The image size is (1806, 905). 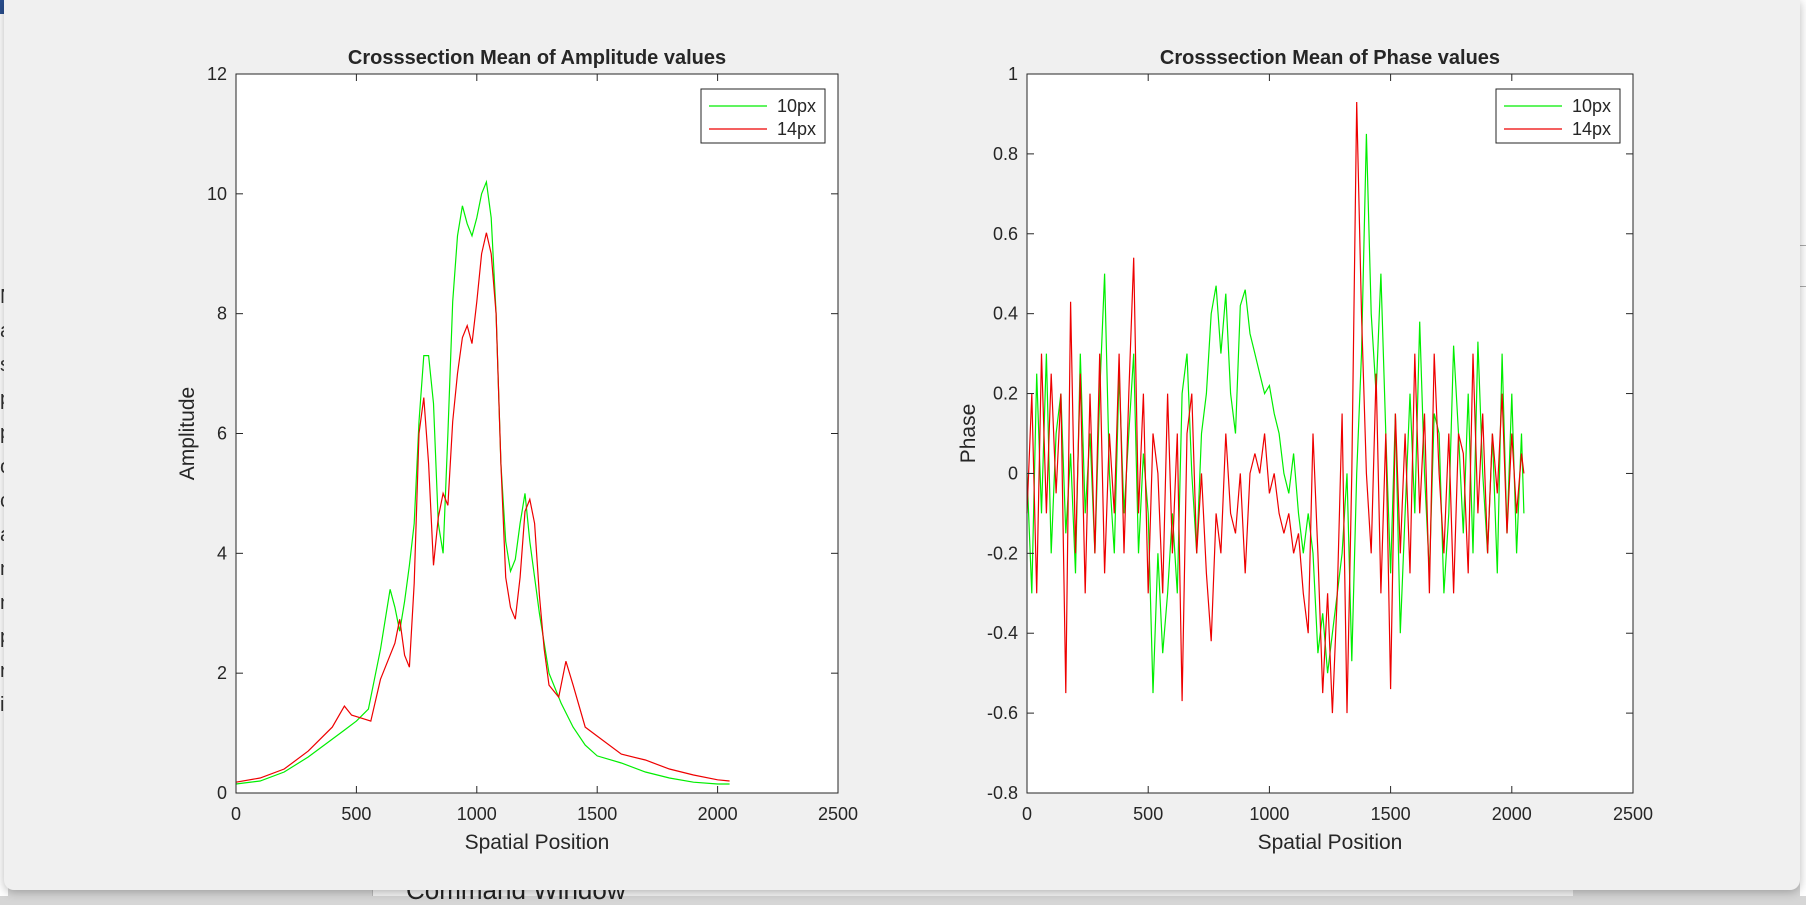 I want to click on y-tick-label: 12, so click(x=217, y=74).